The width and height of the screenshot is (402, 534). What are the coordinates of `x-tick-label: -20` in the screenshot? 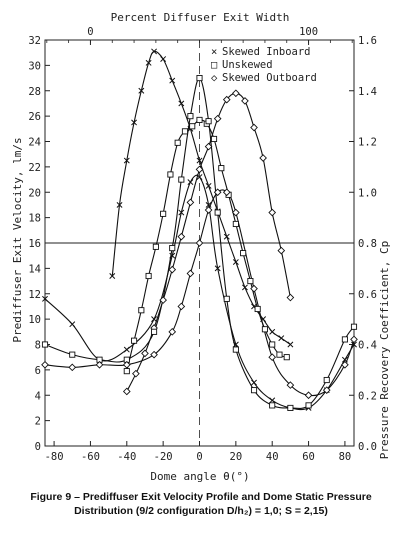 It's located at (163, 457).